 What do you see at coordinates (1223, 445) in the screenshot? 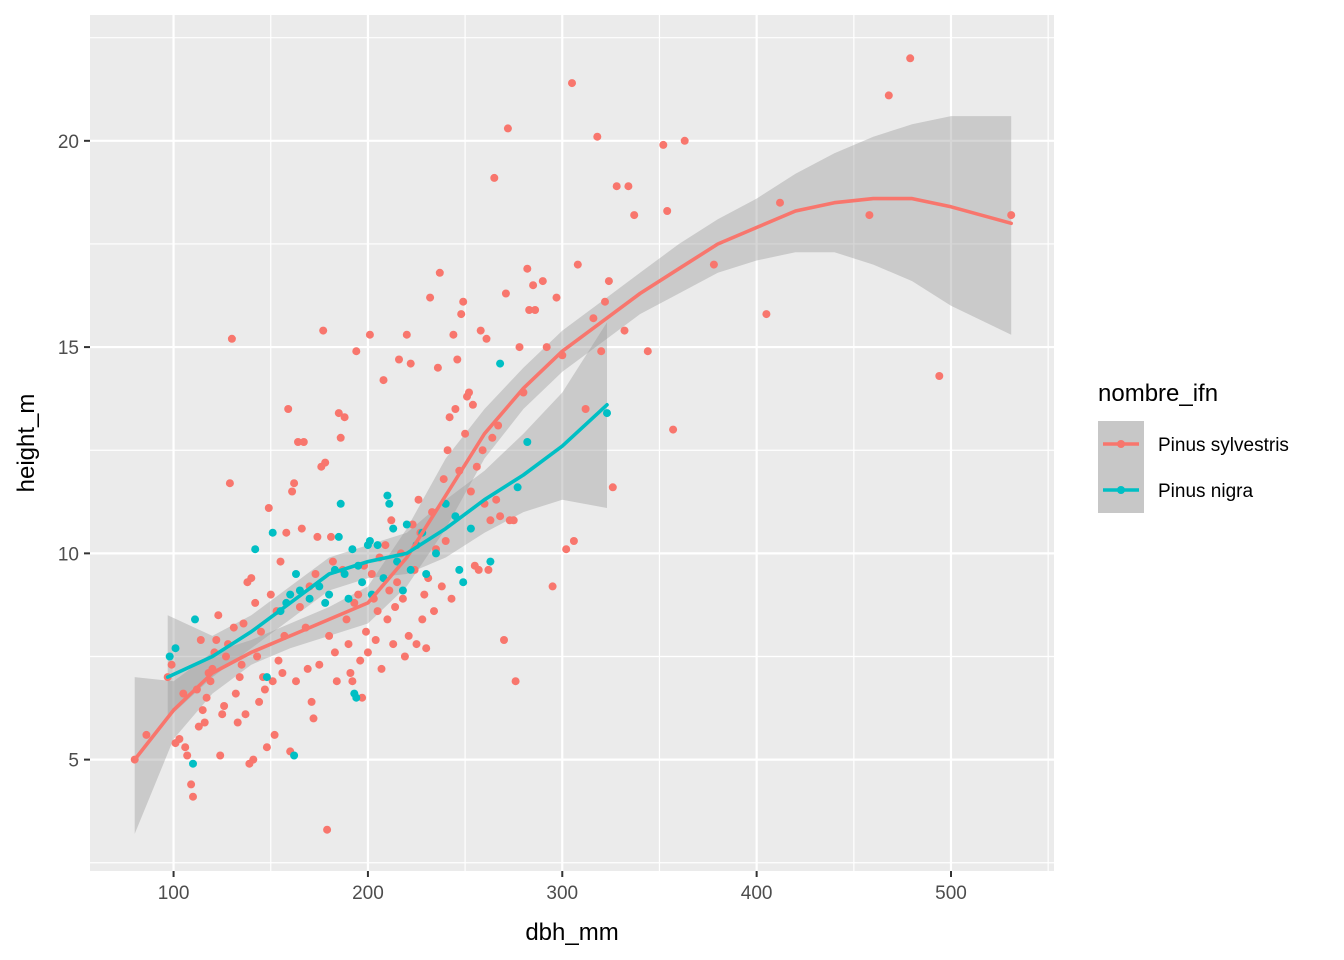
I see `legend-label: Pinus sylvestris` at bounding box center [1223, 445].